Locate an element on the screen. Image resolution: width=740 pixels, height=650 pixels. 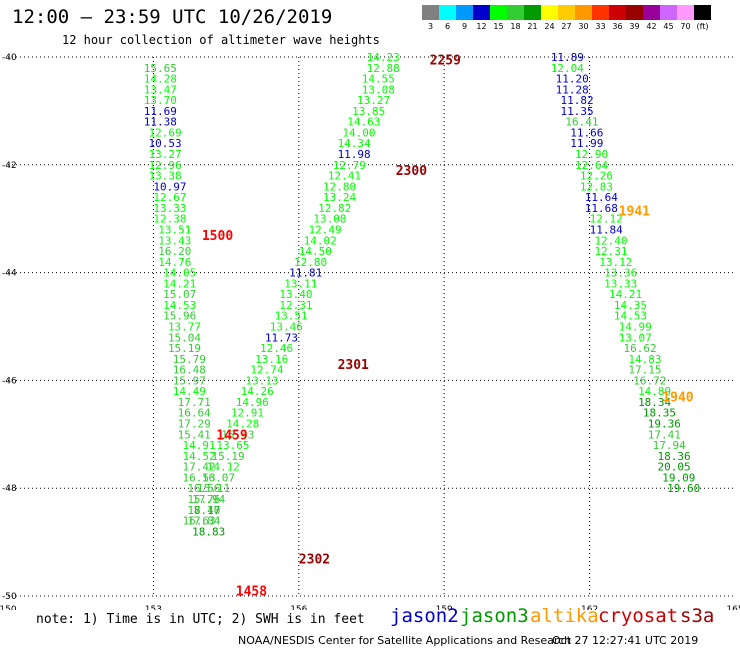
wave-height-value: 19.09 is located at coordinates (678, 477).